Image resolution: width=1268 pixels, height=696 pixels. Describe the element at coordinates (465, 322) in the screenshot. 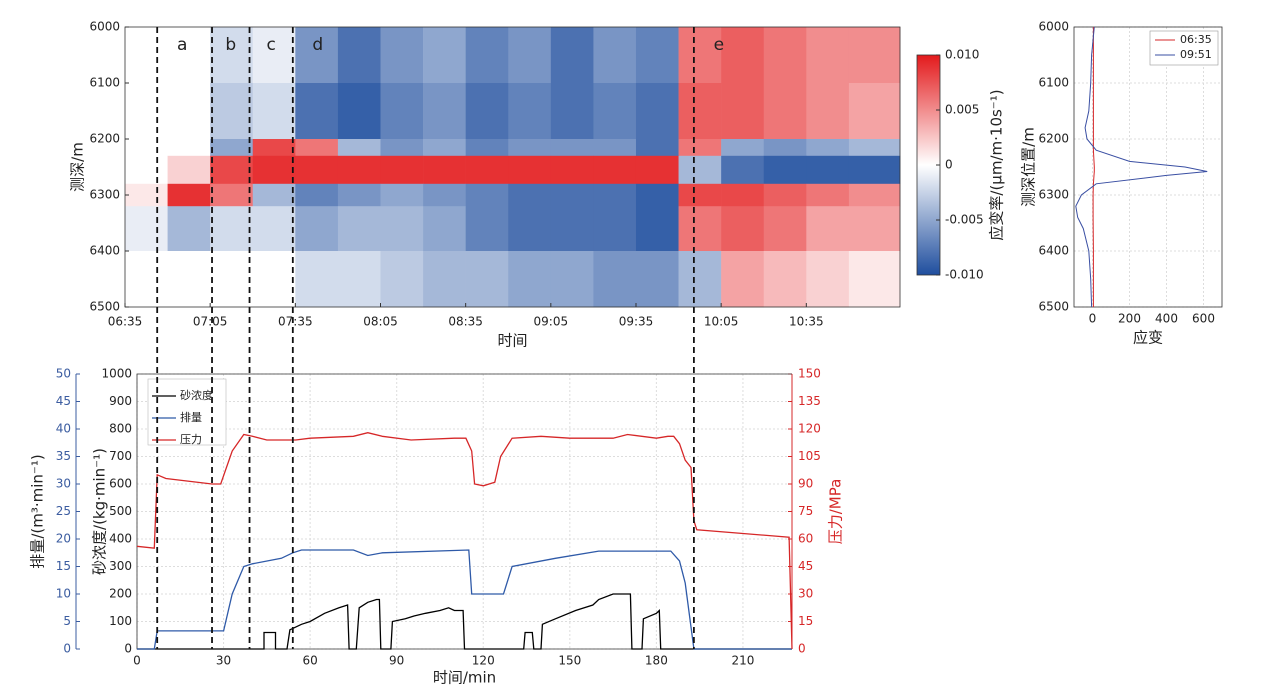

I see `x-tick-label: 08:35` at that location.